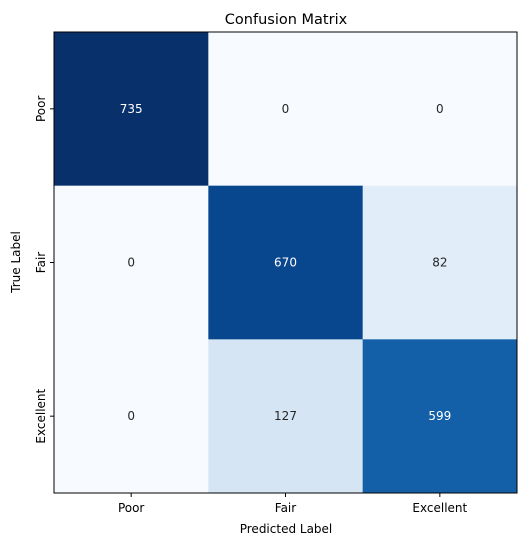  I want to click on cell-value-label: 82, so click(439, 263).